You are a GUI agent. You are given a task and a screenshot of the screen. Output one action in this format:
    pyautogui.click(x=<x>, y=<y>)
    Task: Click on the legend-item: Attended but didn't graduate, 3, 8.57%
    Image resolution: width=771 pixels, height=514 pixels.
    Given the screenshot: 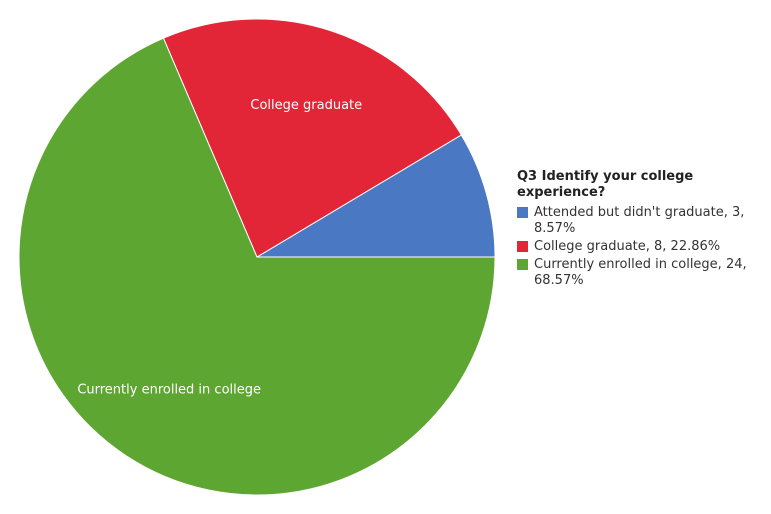 What is the action you would take?
    pyautogui.click(x=642, y=221)
    